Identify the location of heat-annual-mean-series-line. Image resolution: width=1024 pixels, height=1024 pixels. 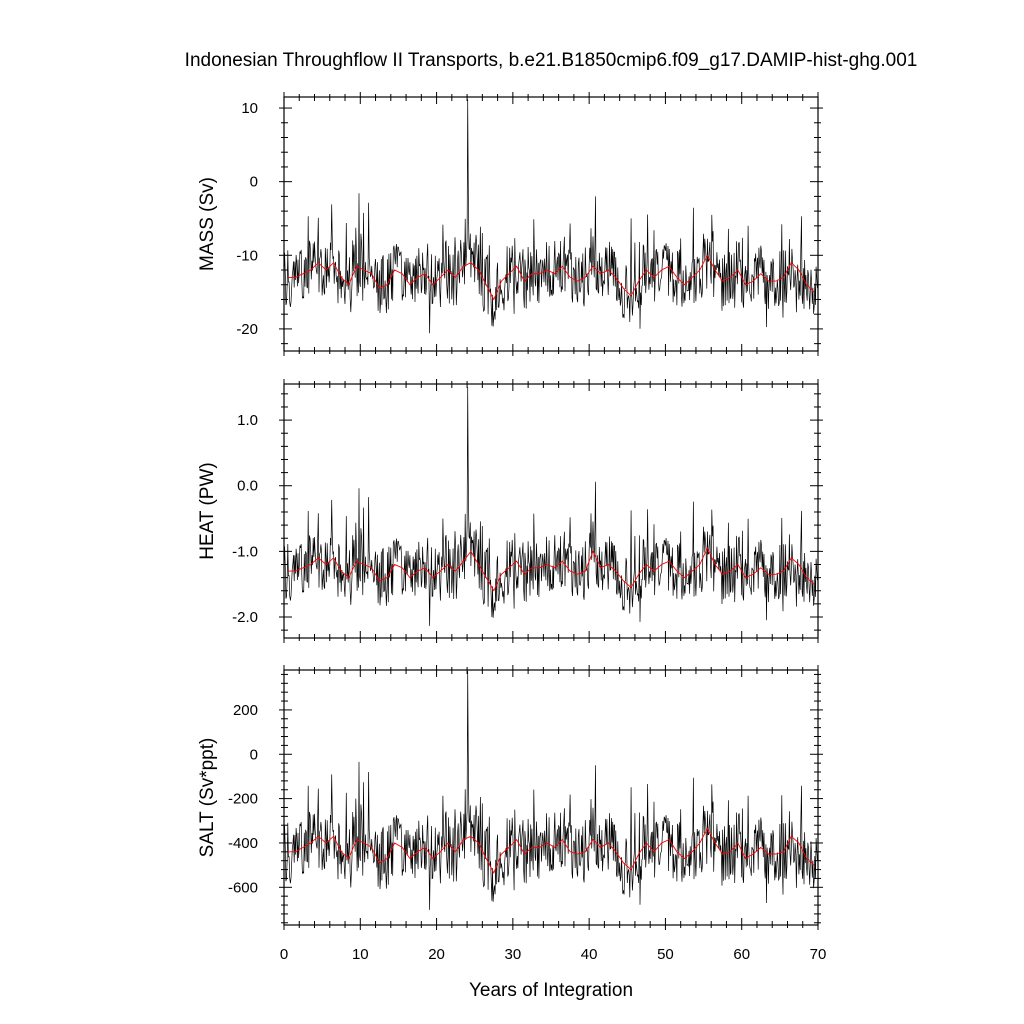
(551, 569).